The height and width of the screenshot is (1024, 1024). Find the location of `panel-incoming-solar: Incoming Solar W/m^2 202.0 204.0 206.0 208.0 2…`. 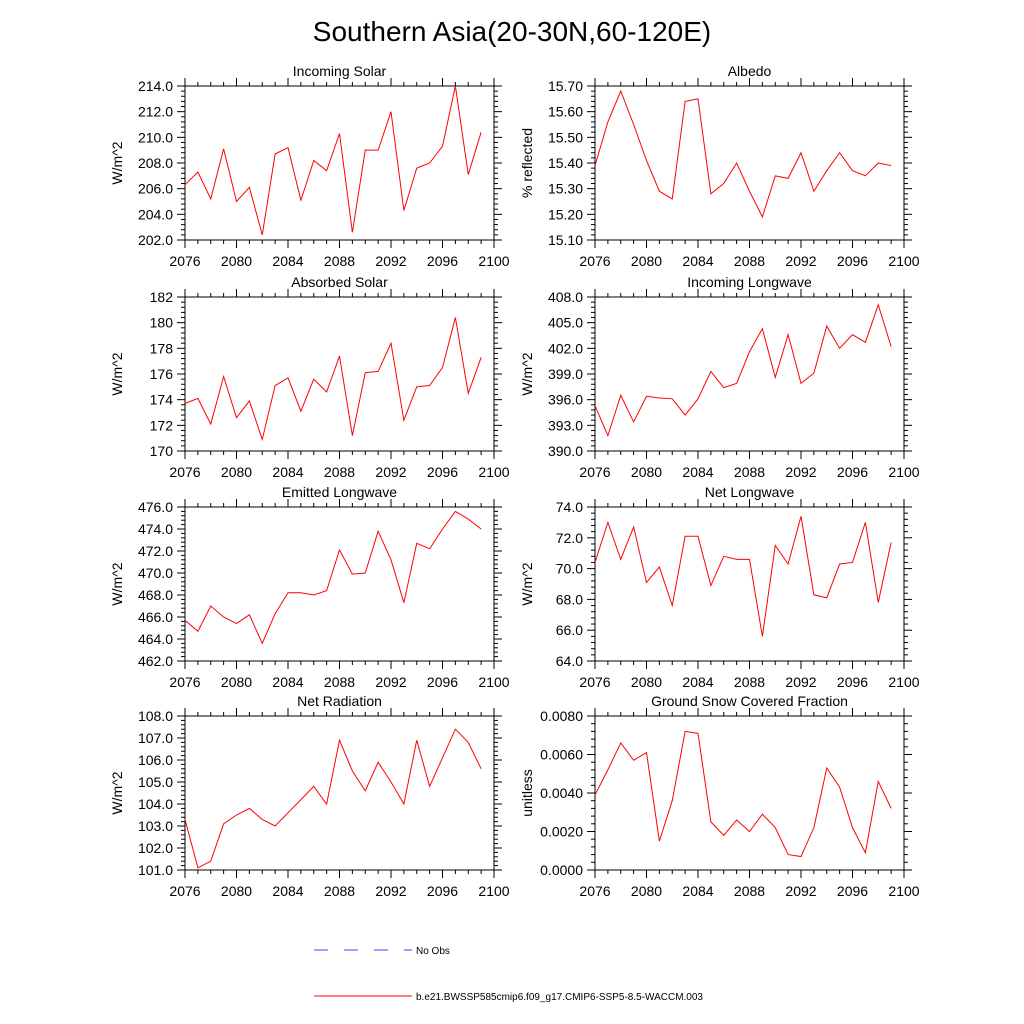

panel-incoming-solar: Incoming Solar W/m^2 202.0 204.0 206.0 208.0 2… is located at coordinates (309, 166).